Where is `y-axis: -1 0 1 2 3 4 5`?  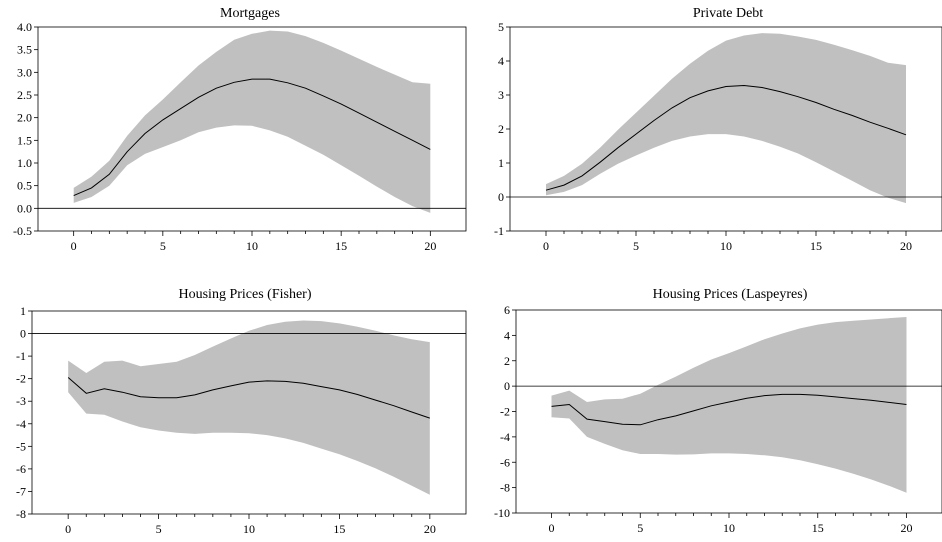 y-axis: -1 0 1 2 3 4 5 is located at coordinates (502, 129).